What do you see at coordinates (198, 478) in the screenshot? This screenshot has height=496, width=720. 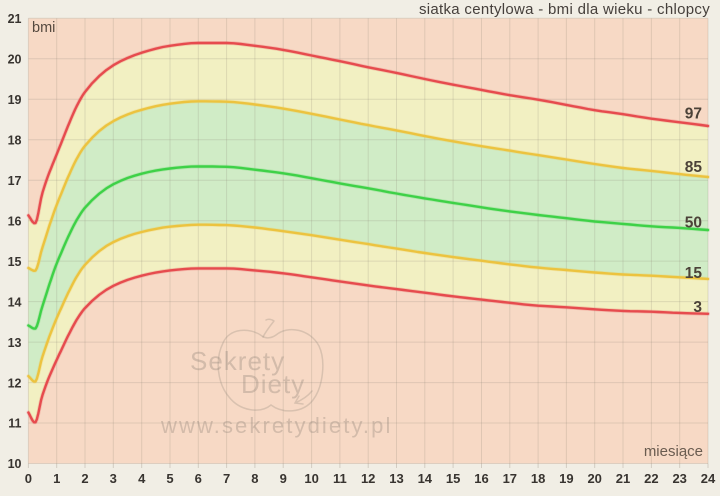 I see `svg-text: 6` at bounding box center [198, 478].